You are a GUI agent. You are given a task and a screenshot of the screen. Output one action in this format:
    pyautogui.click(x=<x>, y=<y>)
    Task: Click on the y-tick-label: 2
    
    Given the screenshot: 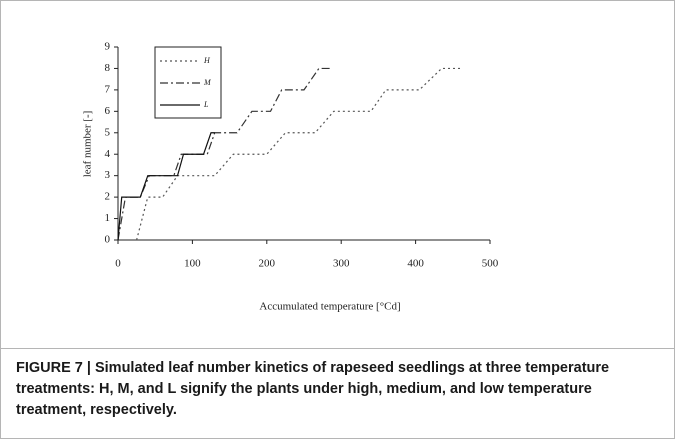 What is the action you would take?
    pyautogui.click(x=108, y=197)
    